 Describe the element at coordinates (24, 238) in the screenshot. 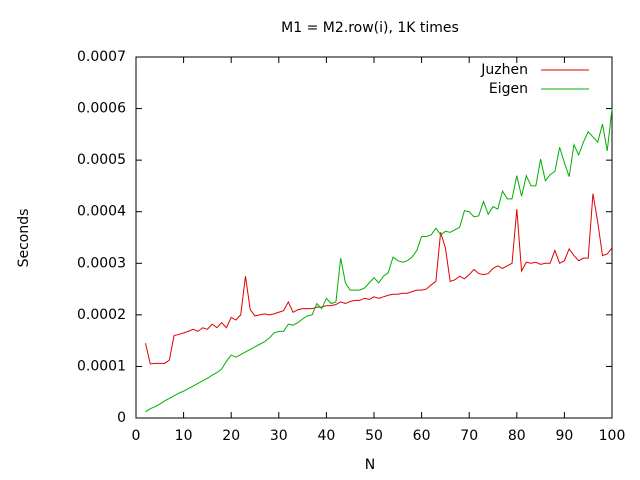

I see `y-axis-label: Seconds` at that location.